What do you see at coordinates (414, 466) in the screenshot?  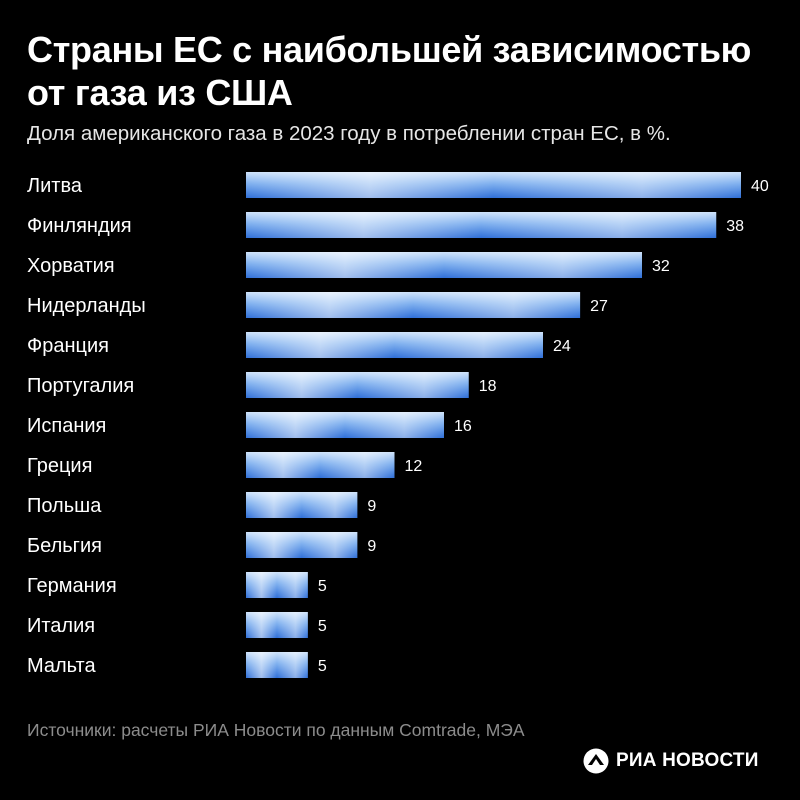 I see `value-label: 12` at bounding box center [414, 466].